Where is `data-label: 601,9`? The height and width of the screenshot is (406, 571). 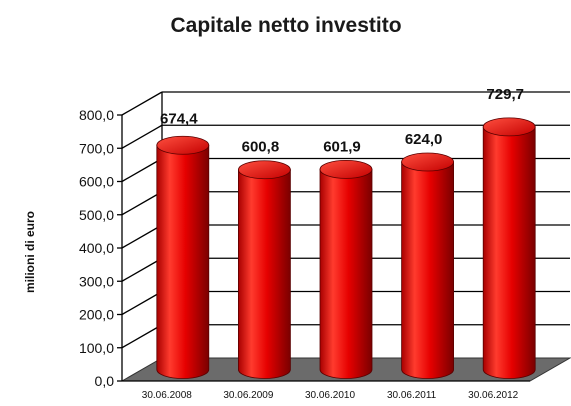
data-label: 601,9 is located at coordinates (342, 146).